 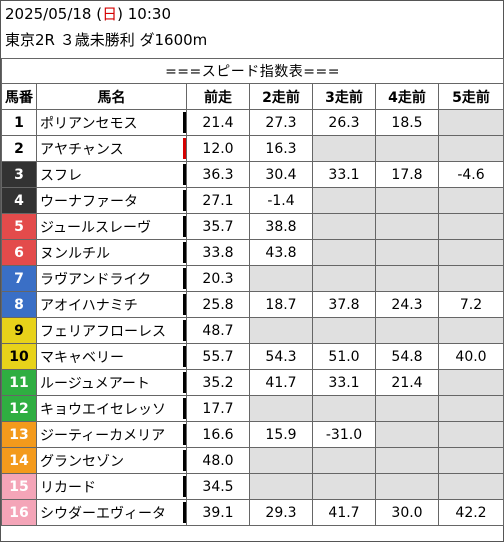 I want to click on horse-name-cell: アヤチャンス, so click(x=111, y=148).